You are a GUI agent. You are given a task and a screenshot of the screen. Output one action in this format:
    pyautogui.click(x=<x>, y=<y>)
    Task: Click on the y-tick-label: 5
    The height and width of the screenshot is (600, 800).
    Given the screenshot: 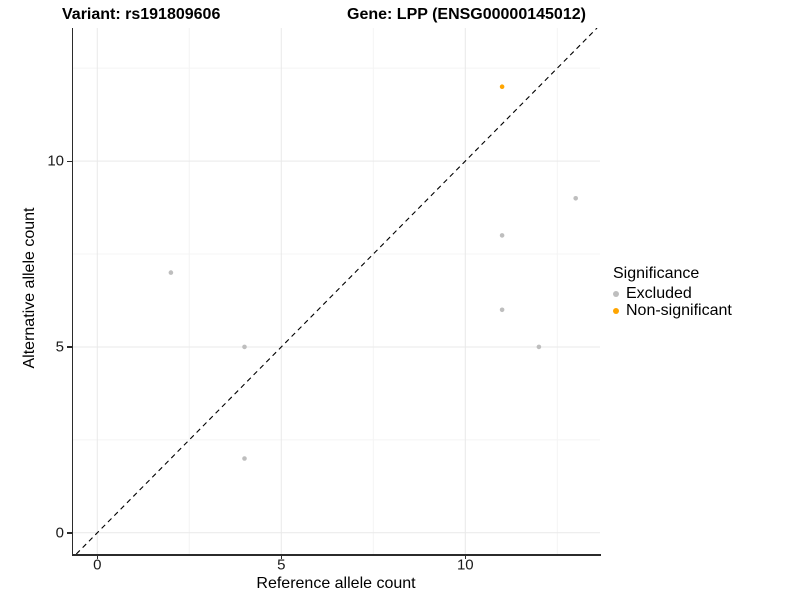 What is the action you would take?
    pyautogui.click(x=59, y=347)
    